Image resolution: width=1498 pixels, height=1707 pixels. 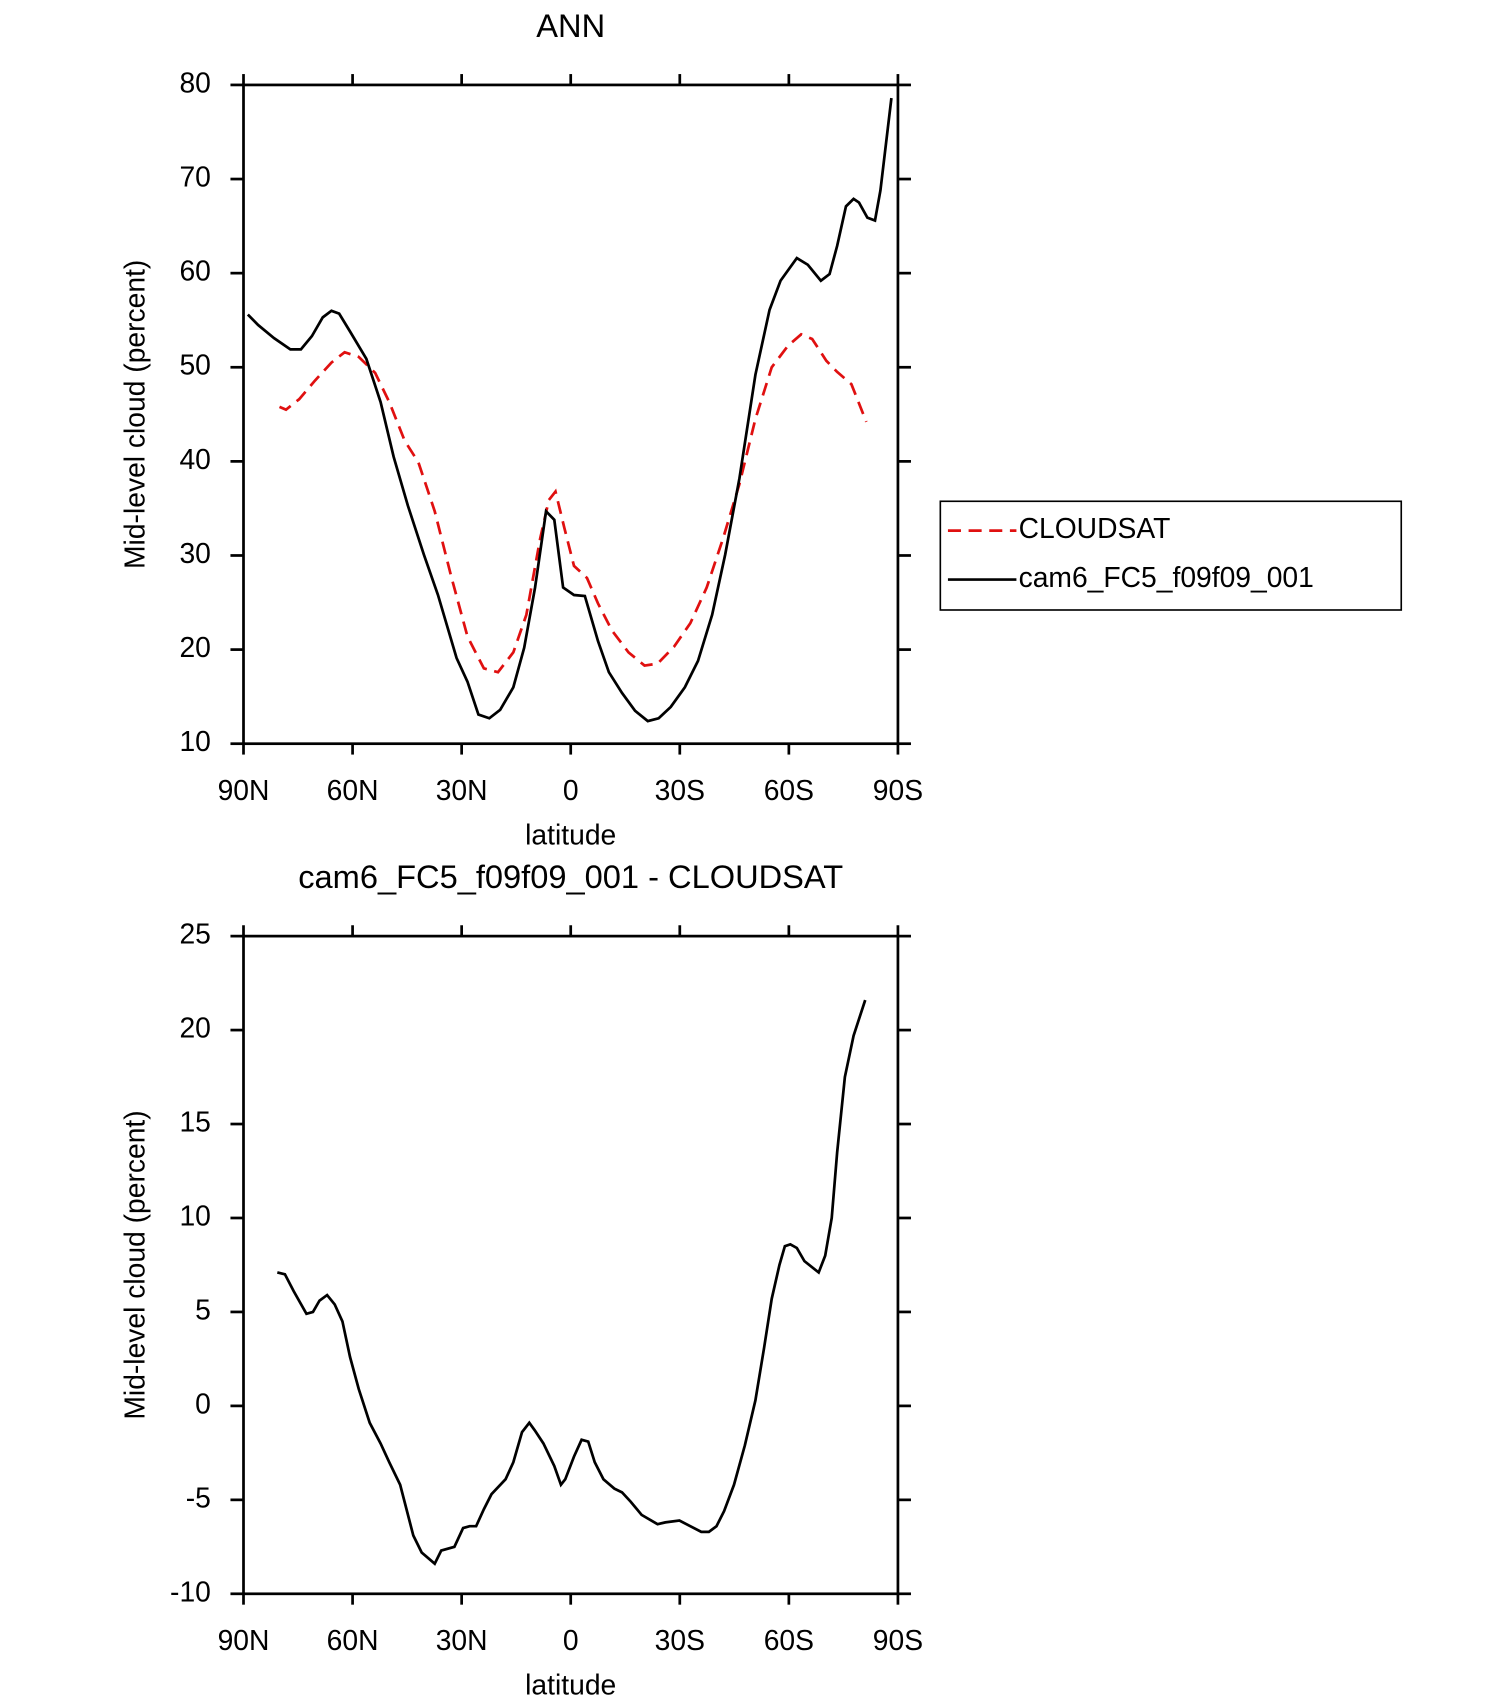 What do you see at coordinates (570, 25) in the screenshot?
I see `chart-title: ANN` at bounding box center [570, 25].